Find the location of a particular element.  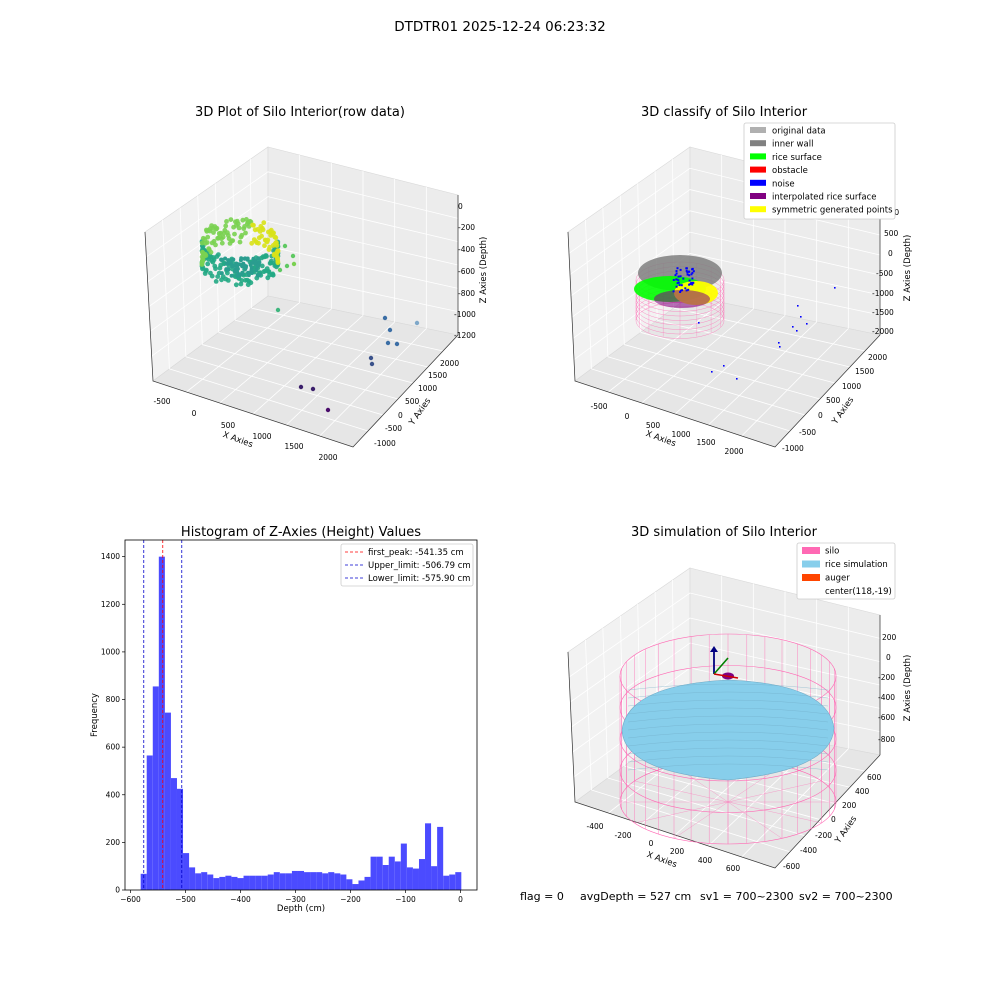

simulation-legend-label: rice simulation is located at coordinates (856, 565).